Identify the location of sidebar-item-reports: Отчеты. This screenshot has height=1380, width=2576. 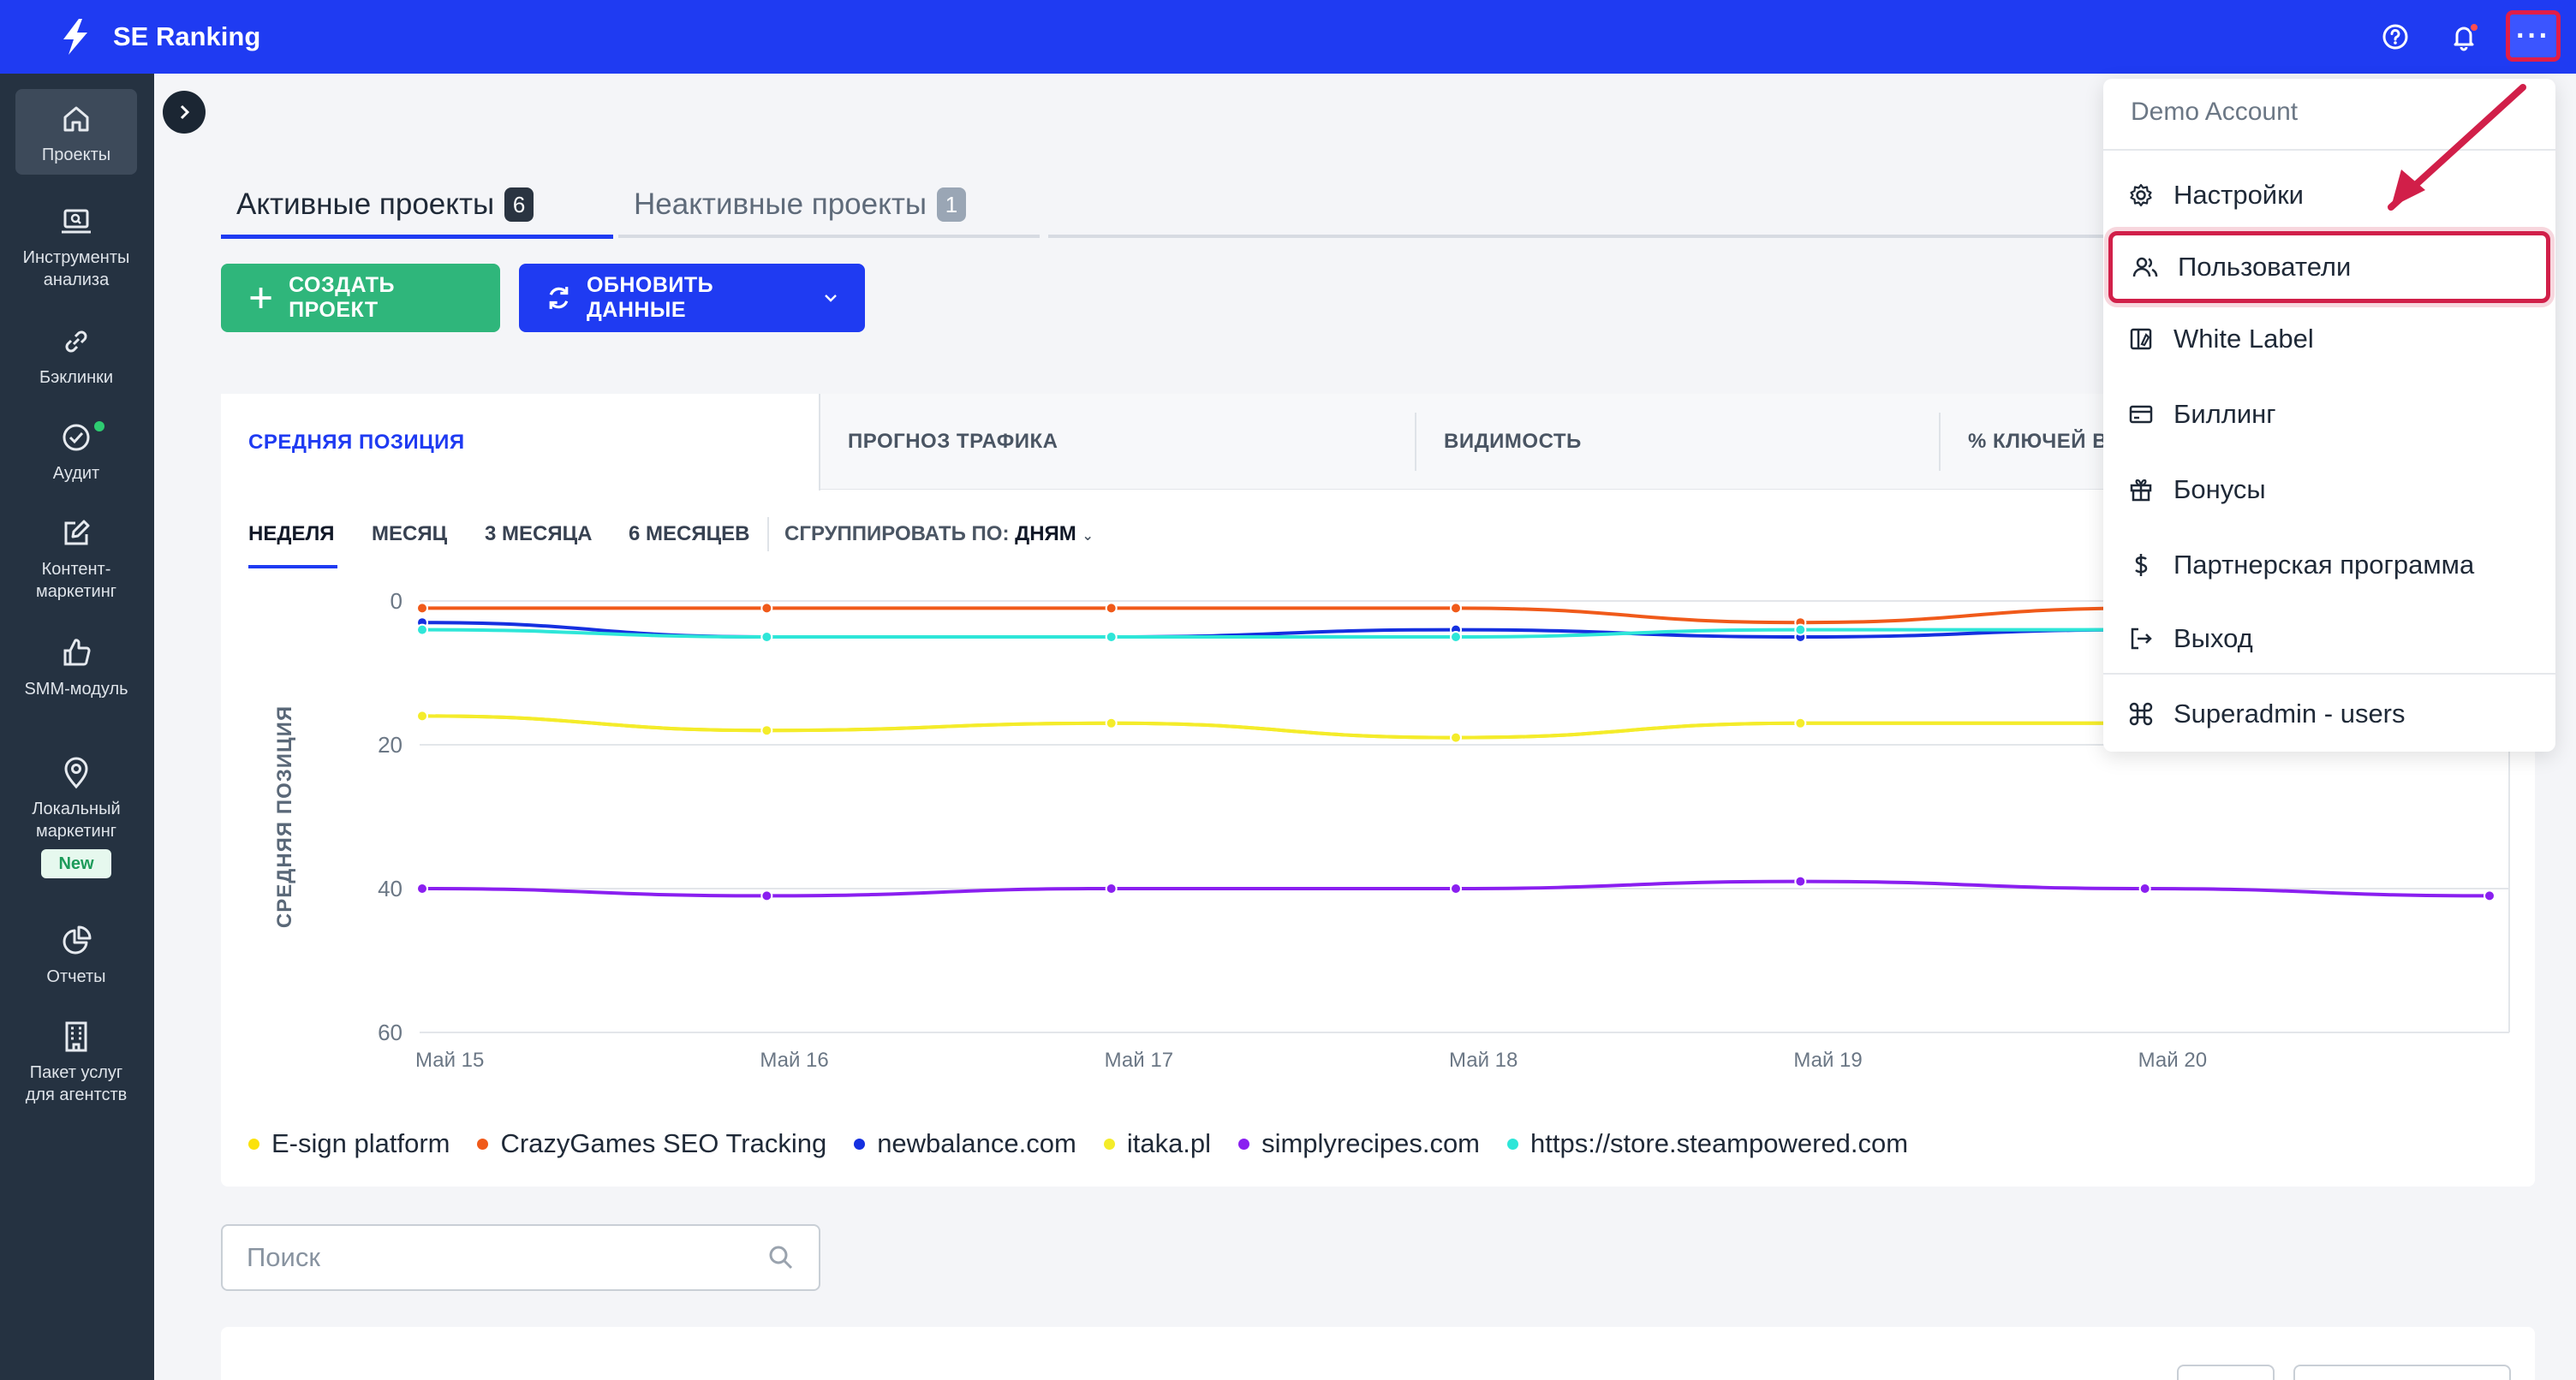
(76, 955).